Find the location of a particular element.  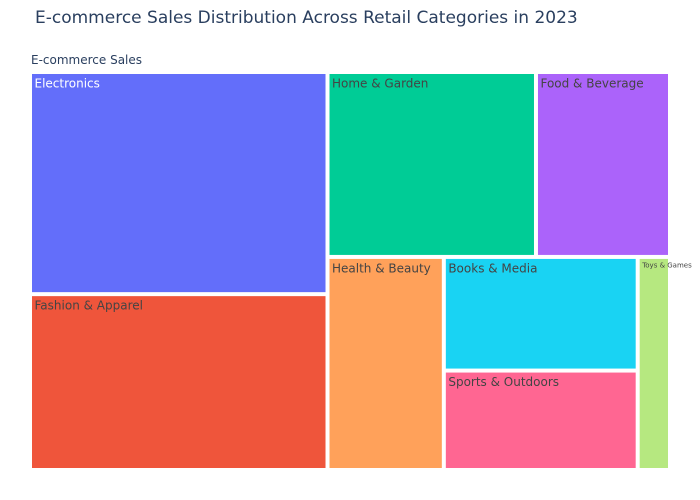

treemap-tile-label: Toys & Games is located at coordinates (666, 265).